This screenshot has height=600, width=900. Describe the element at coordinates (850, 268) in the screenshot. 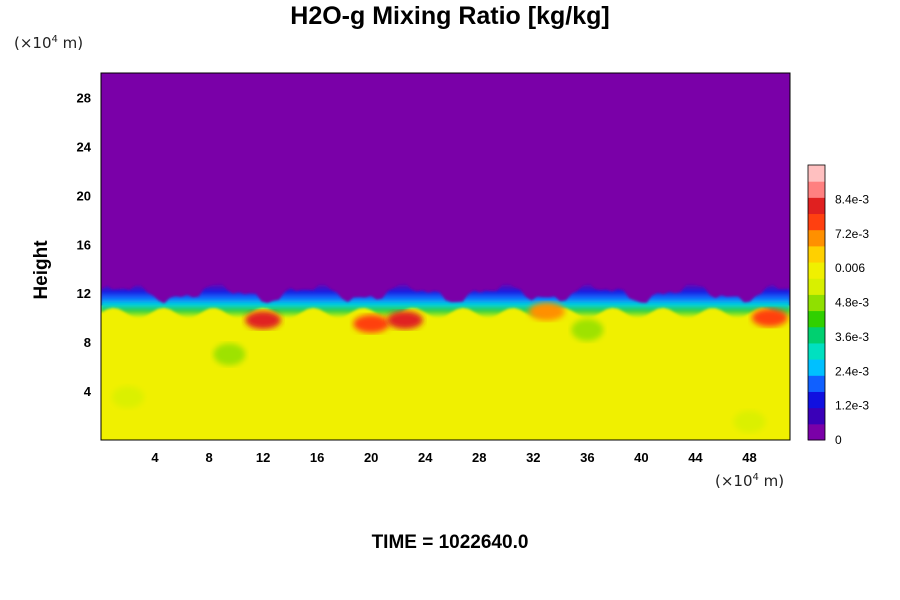

I see `colorbar-tick-label: 0.006` at that location.